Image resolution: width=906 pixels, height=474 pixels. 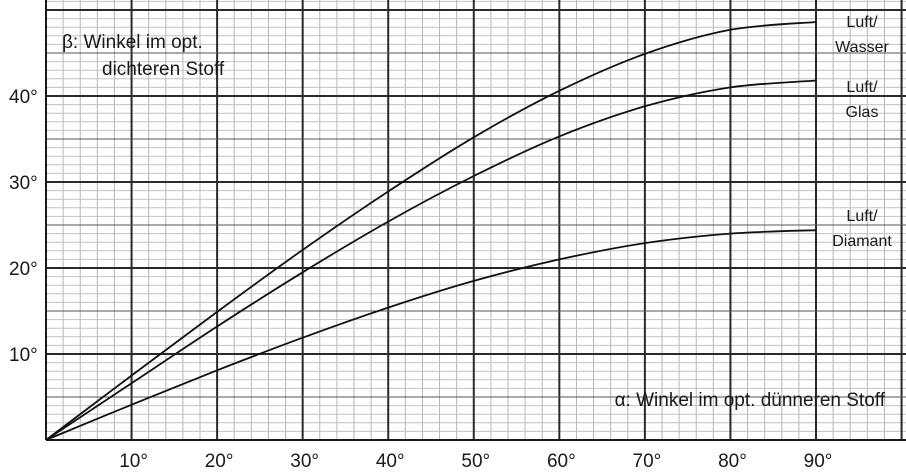 I want to click on y-tick-label: 40°, so click(x=23, y=97).